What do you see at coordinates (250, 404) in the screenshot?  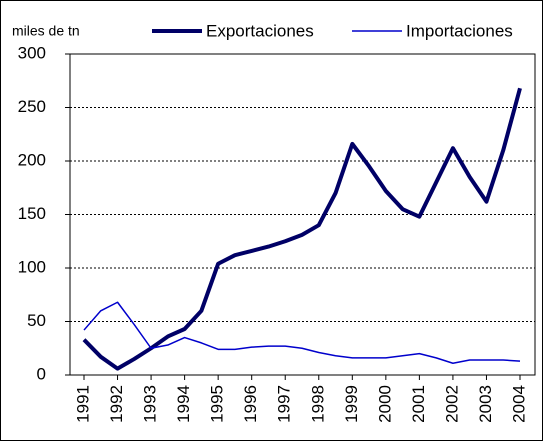 I see `x-tick-label: 1996` at bounding box center [250, 404].